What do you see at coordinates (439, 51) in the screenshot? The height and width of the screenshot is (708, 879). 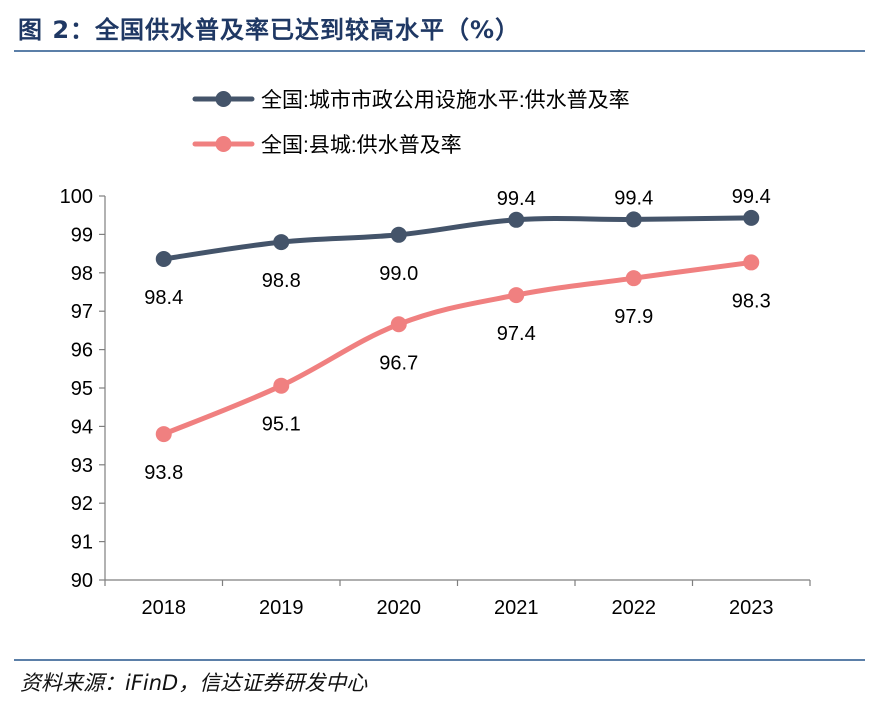 I see `title-divider` at bounding box center [439, 51].